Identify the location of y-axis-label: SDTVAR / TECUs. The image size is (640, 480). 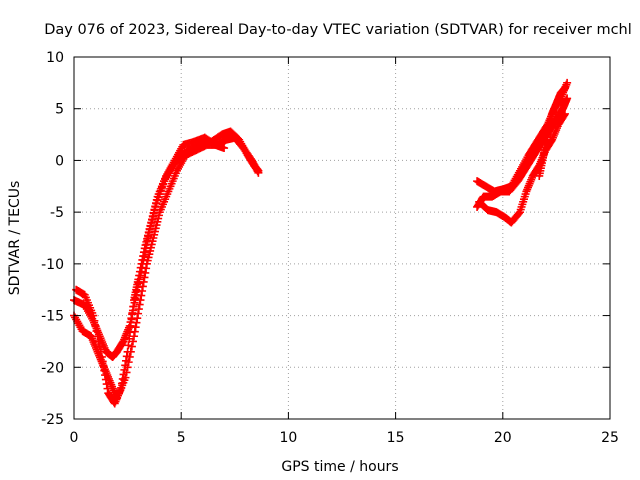
(15, 238).